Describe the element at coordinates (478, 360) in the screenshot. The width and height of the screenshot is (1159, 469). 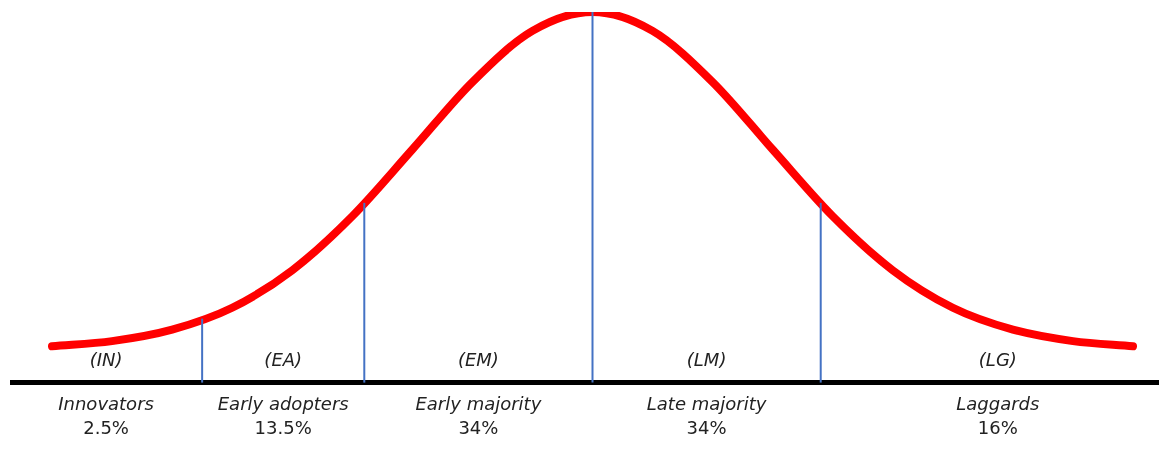
I see `annotation: (EM)` at that location.